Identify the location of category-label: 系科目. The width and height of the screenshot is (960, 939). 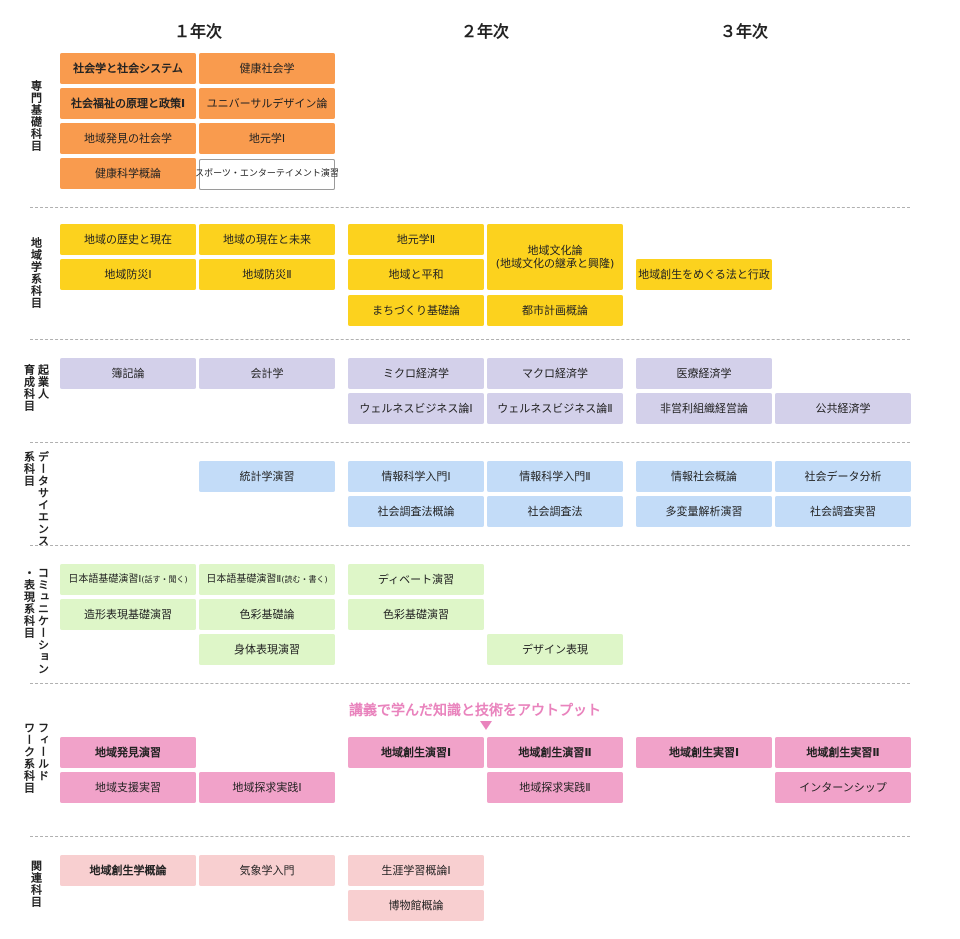
(29, 469).